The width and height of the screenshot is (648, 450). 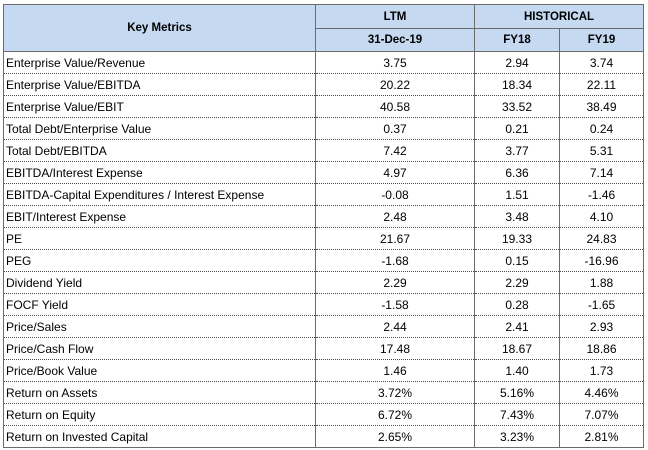 What do you see at coordinates (601, 194) in the screenshot?
I see `fy19-value-cell: -1.46` at bounding box center [601, 194].